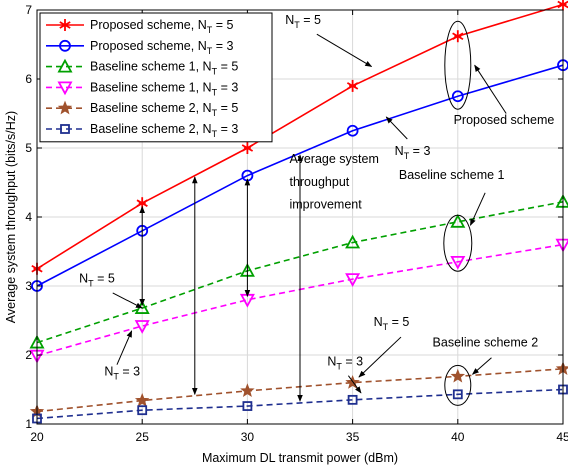 This screenshot has width=568, height=473. Describe the element at coordinates (392, 323) in the screenshot. I see `annotation-nt5-b2: NT = 5` at that location.